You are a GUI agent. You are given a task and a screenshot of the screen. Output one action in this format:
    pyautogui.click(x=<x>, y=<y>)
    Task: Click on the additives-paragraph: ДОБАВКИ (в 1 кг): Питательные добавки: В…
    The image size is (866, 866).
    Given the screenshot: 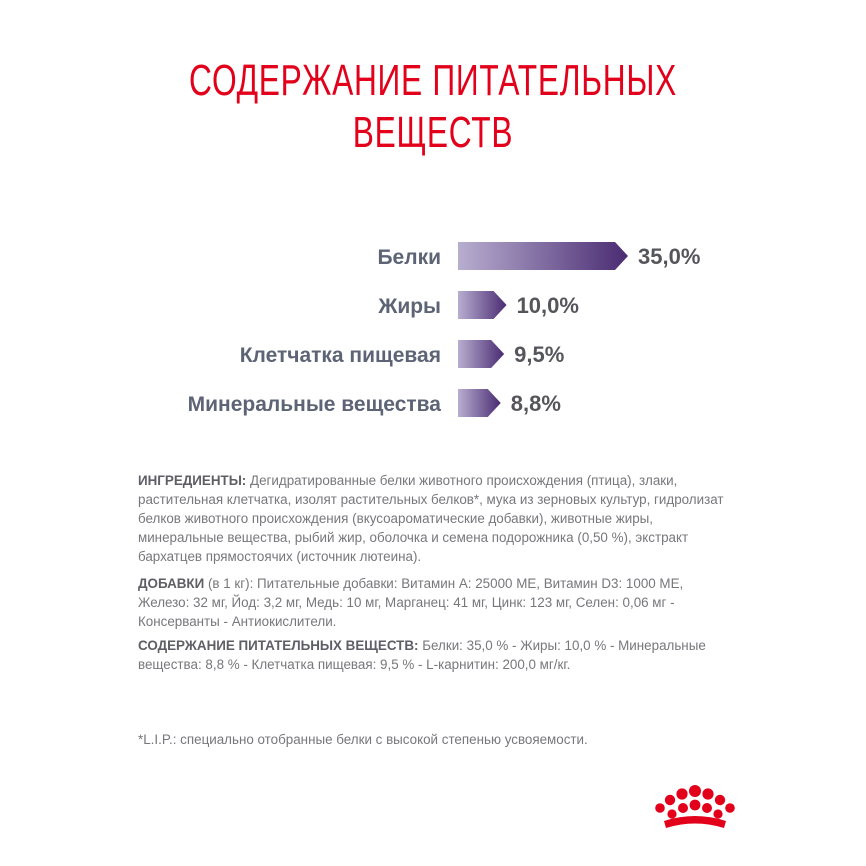 What is the action you would take?
    pyautogui.click(x=438, y=602)
    